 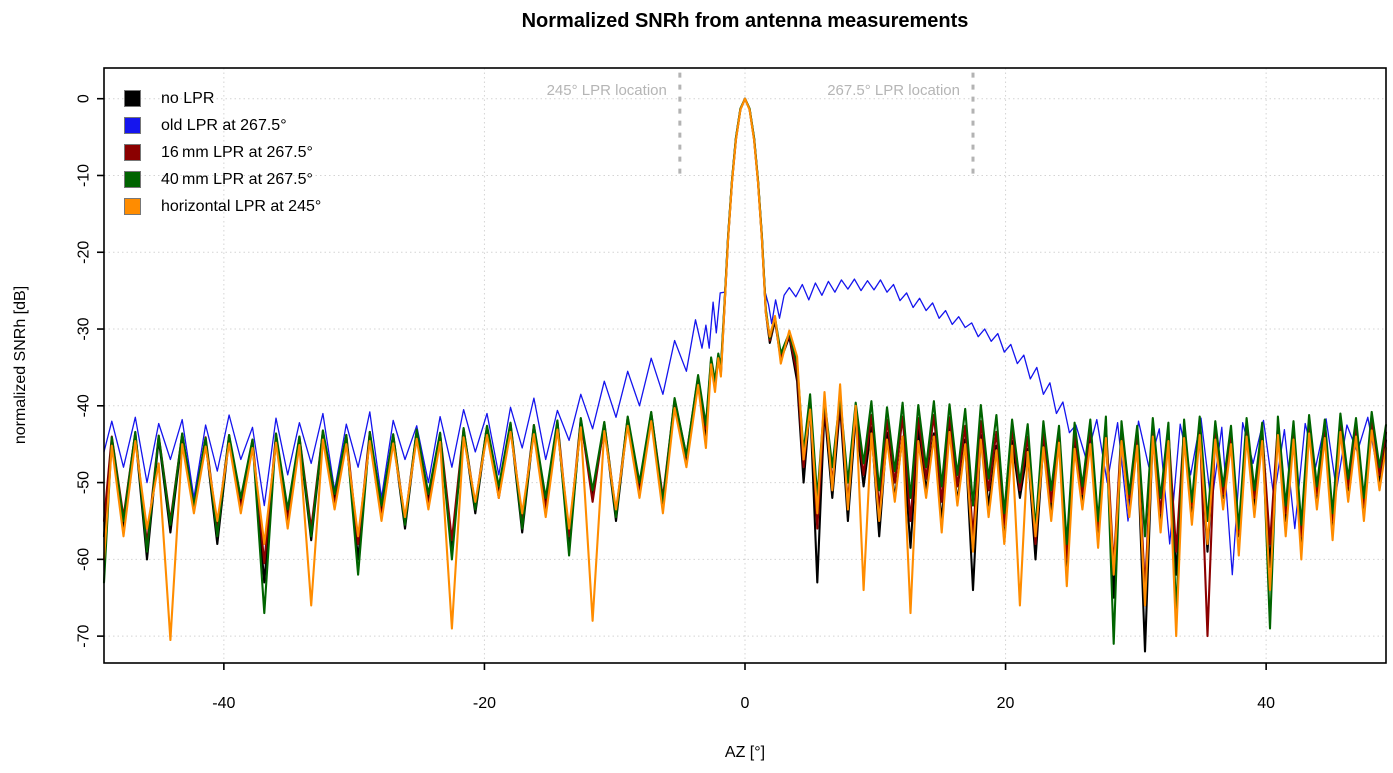 What do you see at coordinates (84, 175) in the screenshot?
I see `y-tick-label: -10` at bounding box center [84, 175].